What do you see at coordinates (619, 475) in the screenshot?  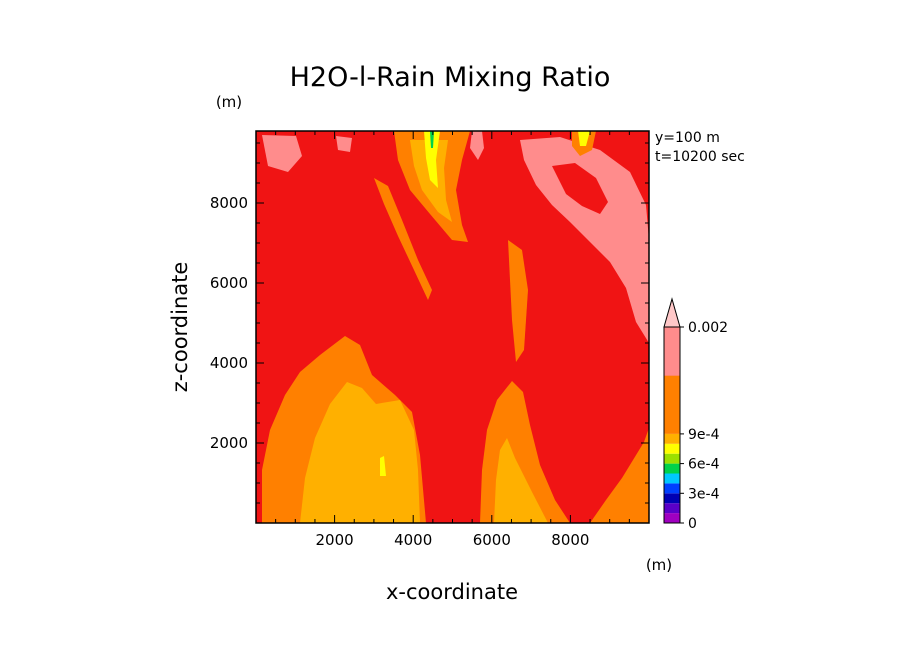 I see `contour-orange-right` at bounding box center [619, 475].